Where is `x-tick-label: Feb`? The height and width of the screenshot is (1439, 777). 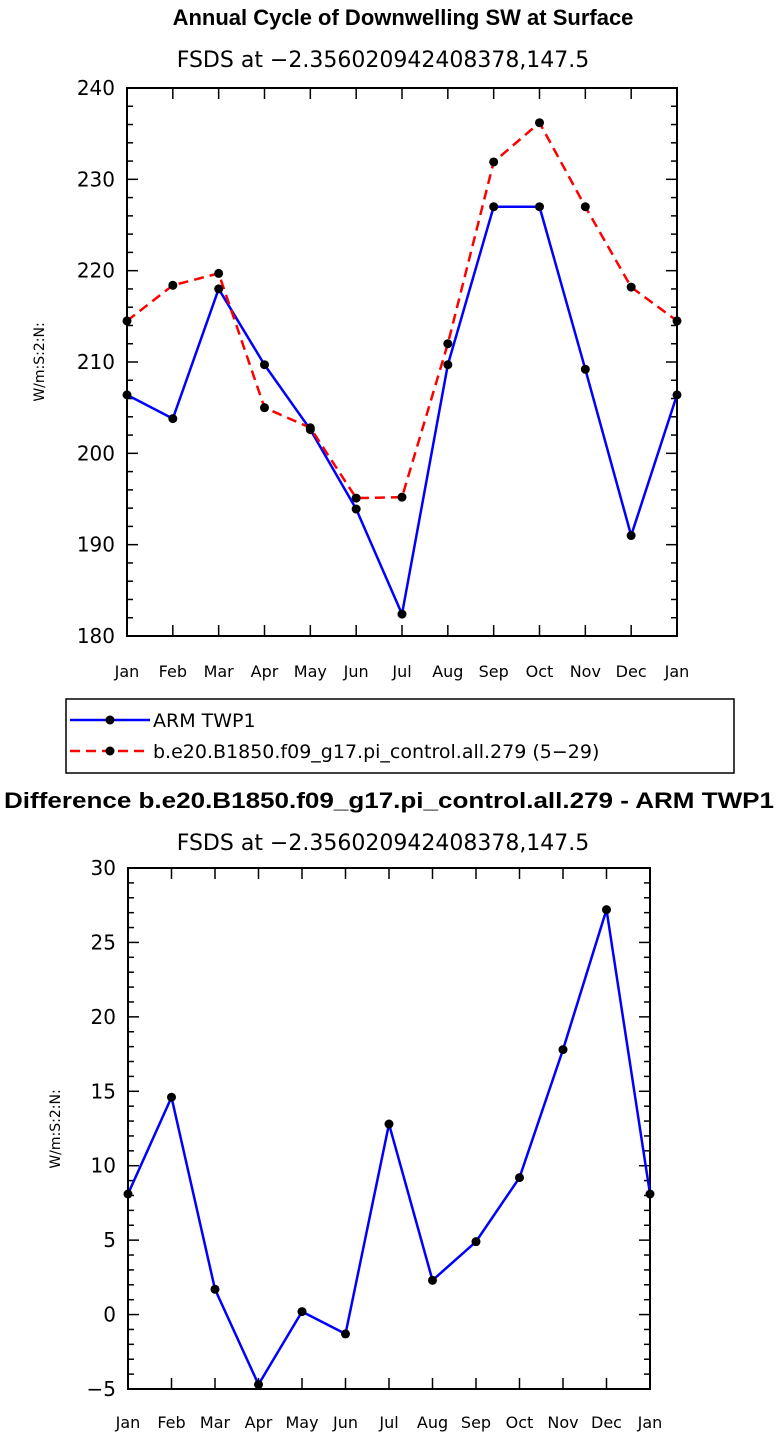
x-tick-label: Feb is located at coordinates (171, 1422).